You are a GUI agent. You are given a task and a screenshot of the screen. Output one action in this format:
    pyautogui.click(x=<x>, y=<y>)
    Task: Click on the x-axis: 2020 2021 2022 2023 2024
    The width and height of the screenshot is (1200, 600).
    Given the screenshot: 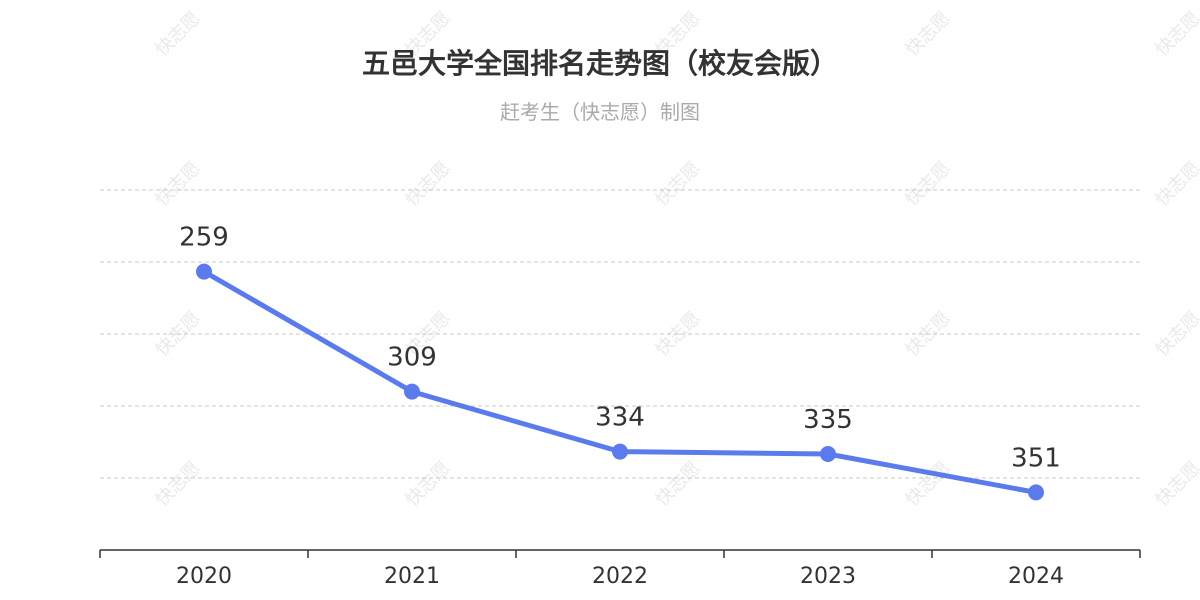 What is the action you would take?
    pyautogui.click(x=620, y=569)
    